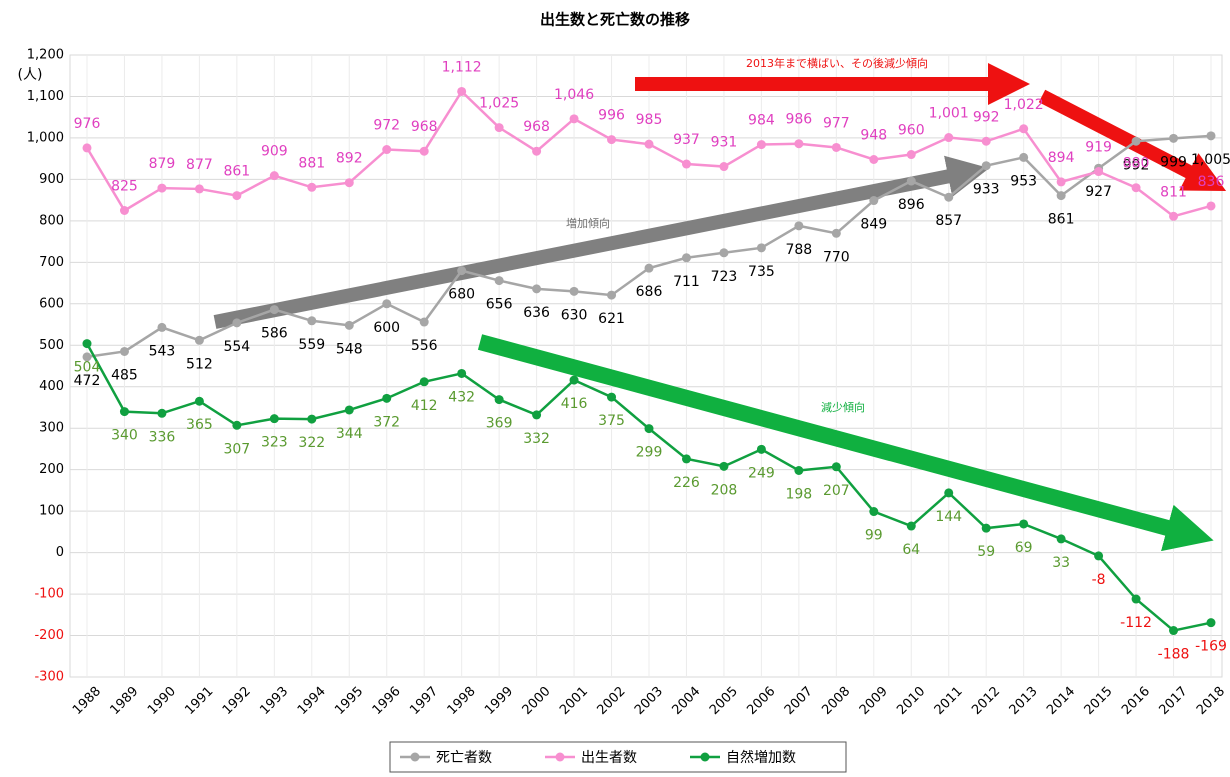  Describe the element at coordinates (45, 55) in the screenshot. I see `y-tick-label: 1,200` at that location.